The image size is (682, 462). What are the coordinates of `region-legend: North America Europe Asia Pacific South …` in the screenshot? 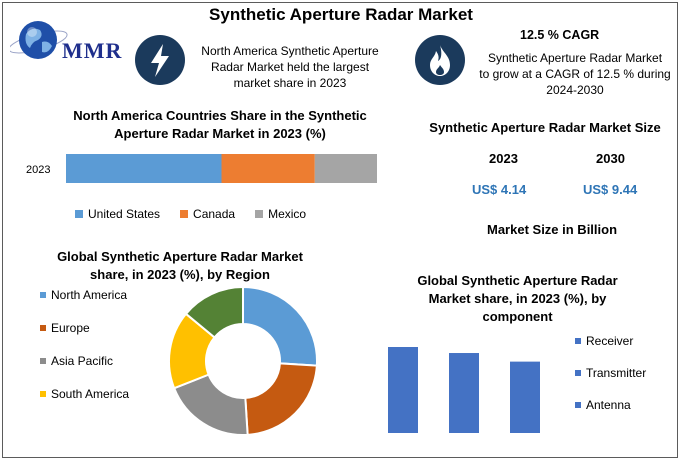 It's located at (84, 344).